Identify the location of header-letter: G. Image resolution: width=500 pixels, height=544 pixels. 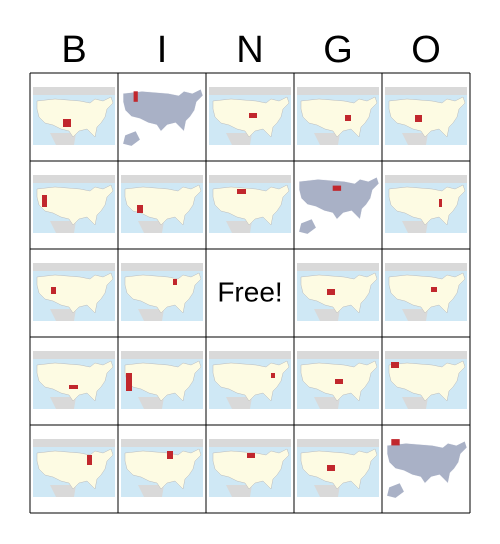
(338, 50).